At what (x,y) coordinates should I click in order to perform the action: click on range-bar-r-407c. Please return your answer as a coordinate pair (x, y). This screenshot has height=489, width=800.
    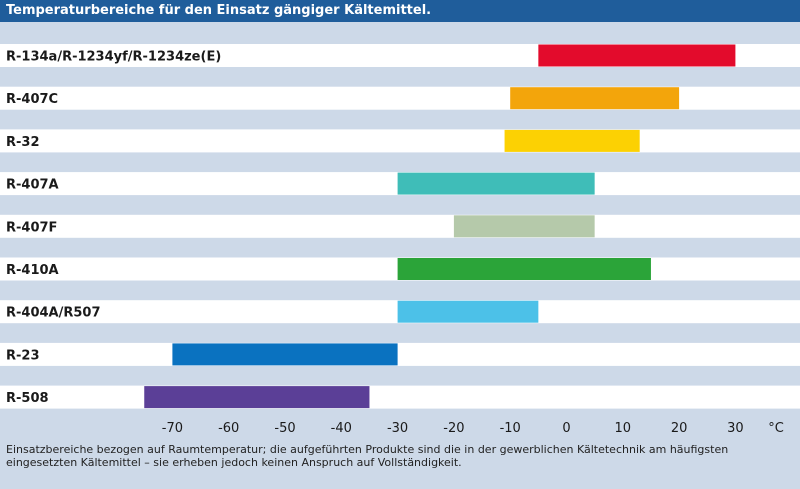
    Looking at the image, I should click on (595, 98).